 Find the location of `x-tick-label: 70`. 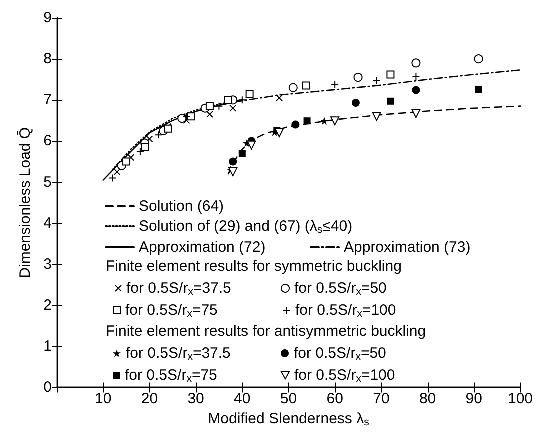

x-tick-label: 70 is located at coordinates (381, 399).